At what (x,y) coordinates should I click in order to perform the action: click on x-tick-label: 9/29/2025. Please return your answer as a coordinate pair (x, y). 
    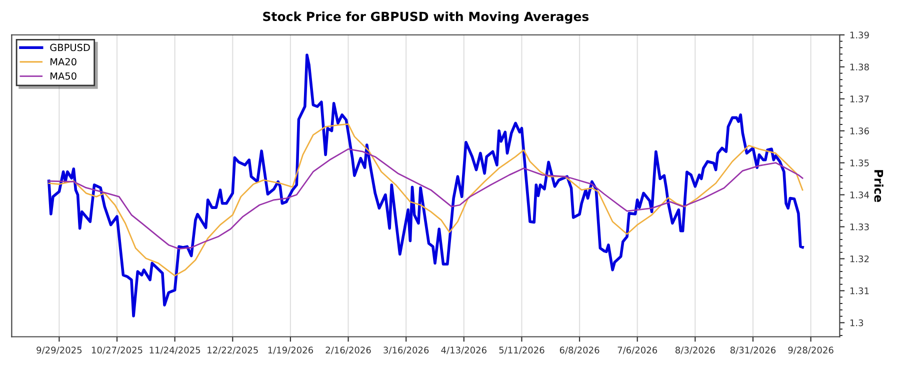
    Looking at the image, I should click on (59, 350).